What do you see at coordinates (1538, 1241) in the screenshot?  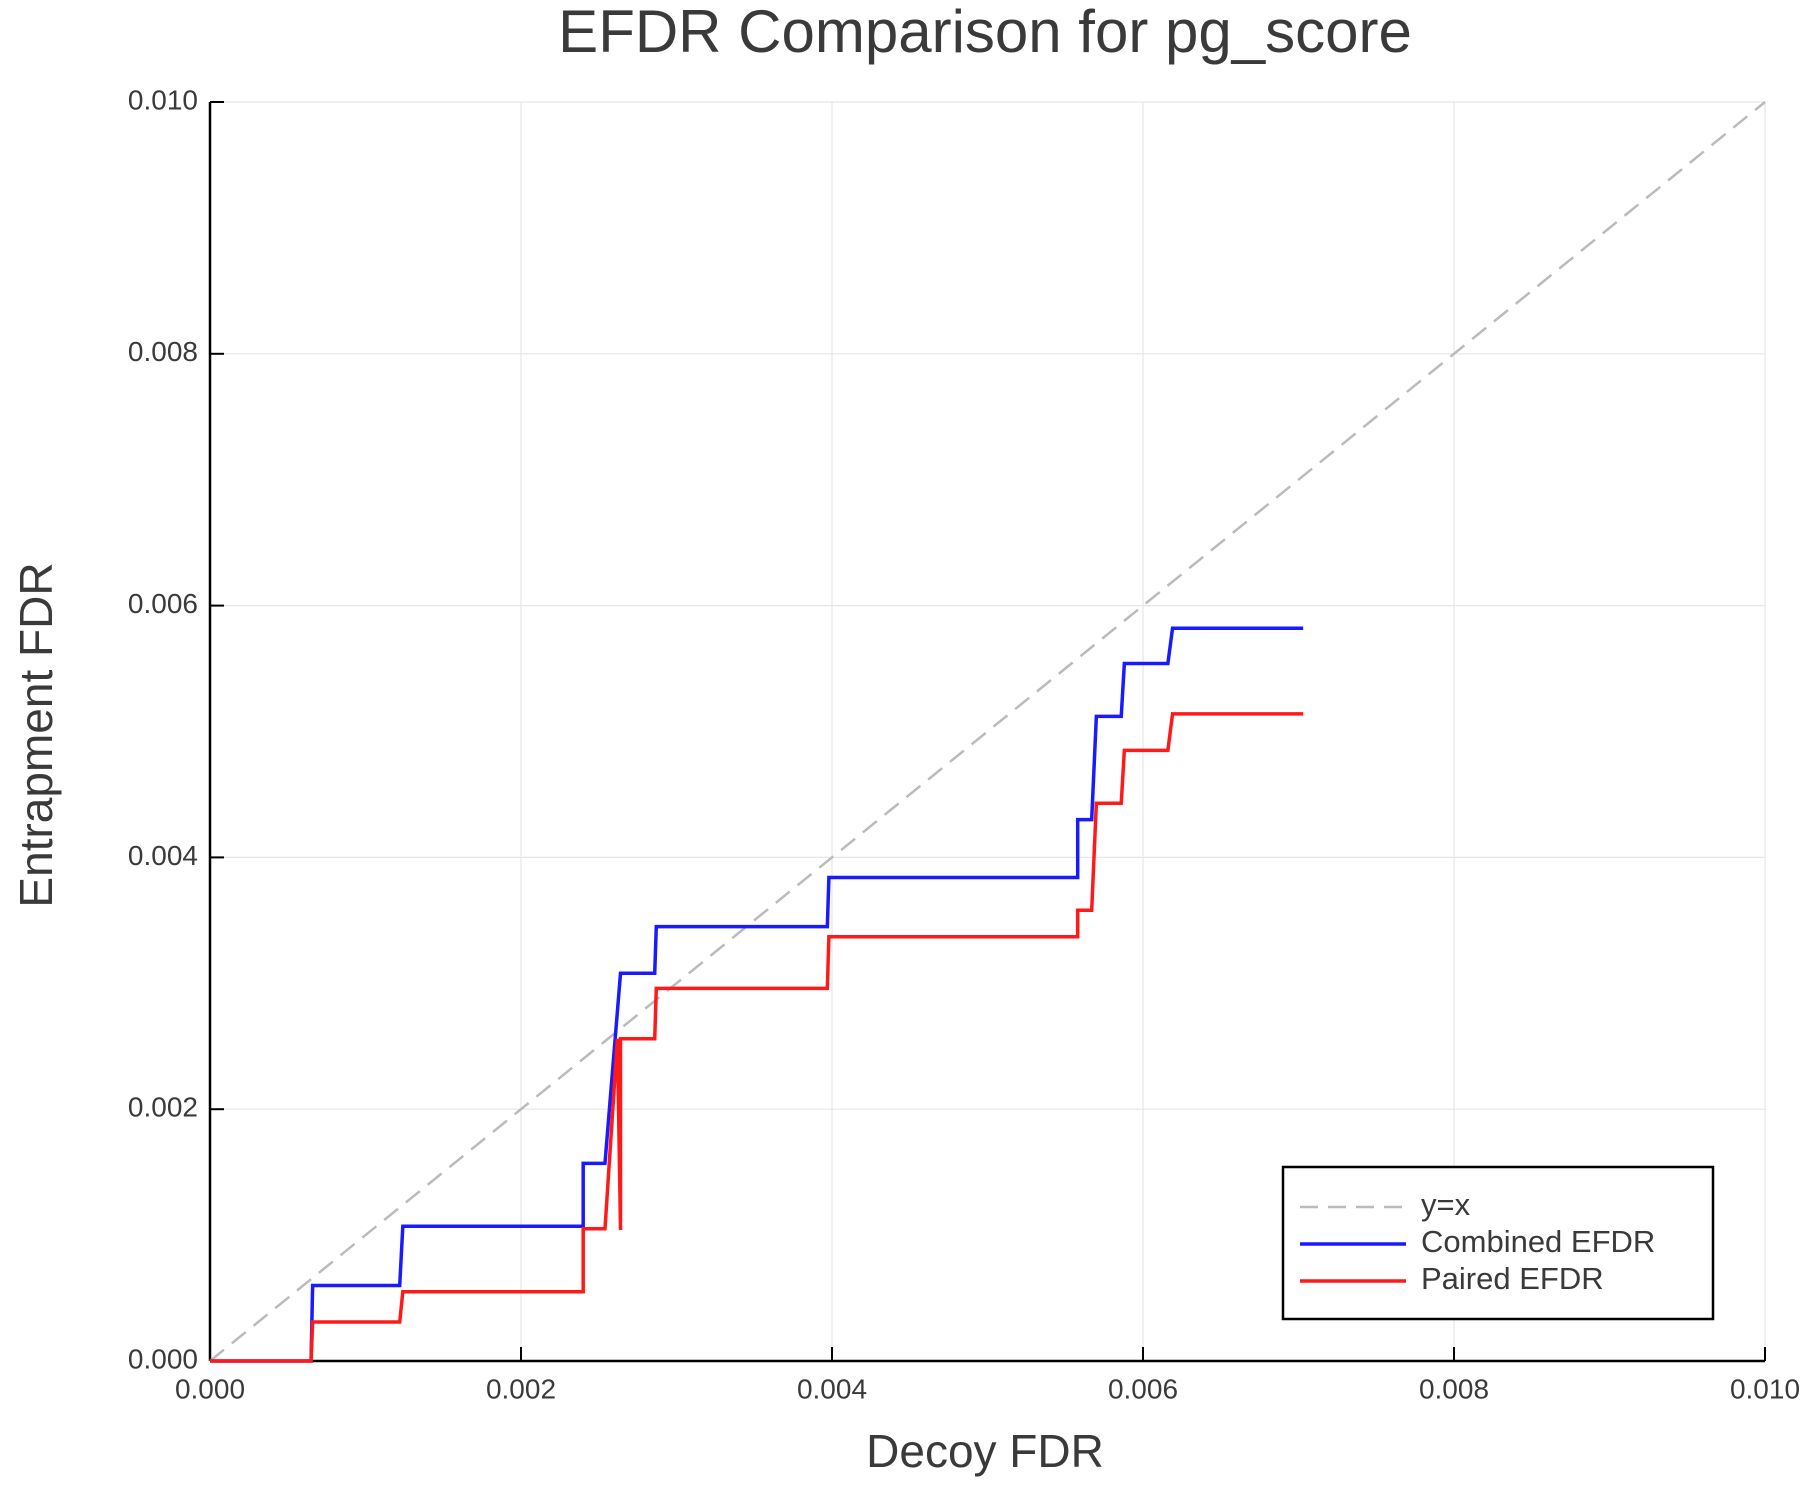 I see `legend-label: Combined EFDR` at bounding box center [1538, 1241].